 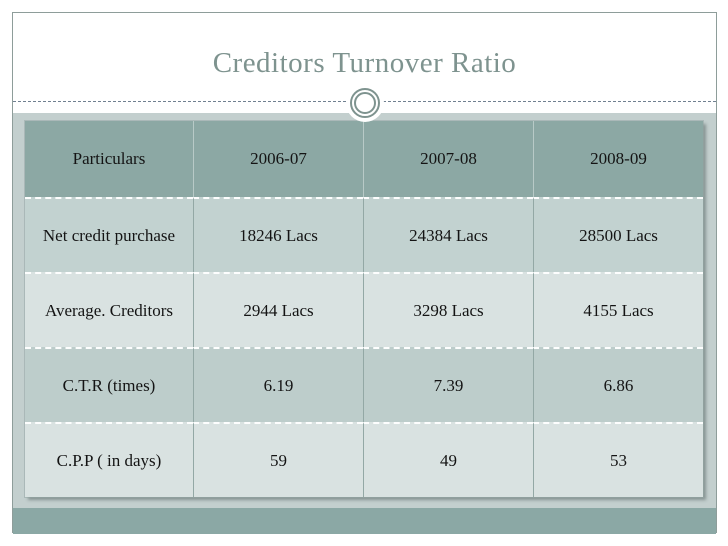 What do you see at coordinates (109, 384) in the screenshot?
I see `row-label-cell: C.T.R (times)` at bounding box center [109, 384].